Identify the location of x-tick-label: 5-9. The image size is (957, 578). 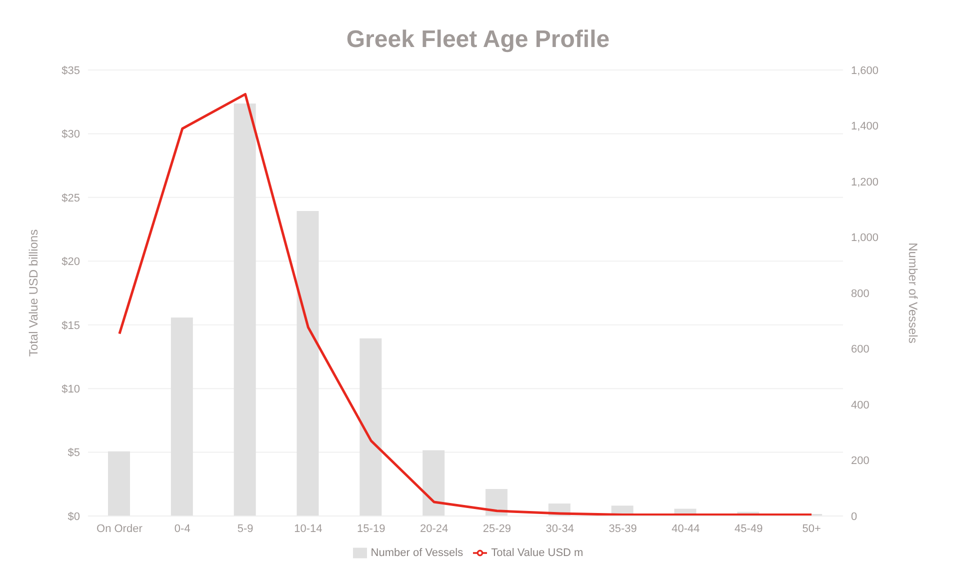
(245, 528).